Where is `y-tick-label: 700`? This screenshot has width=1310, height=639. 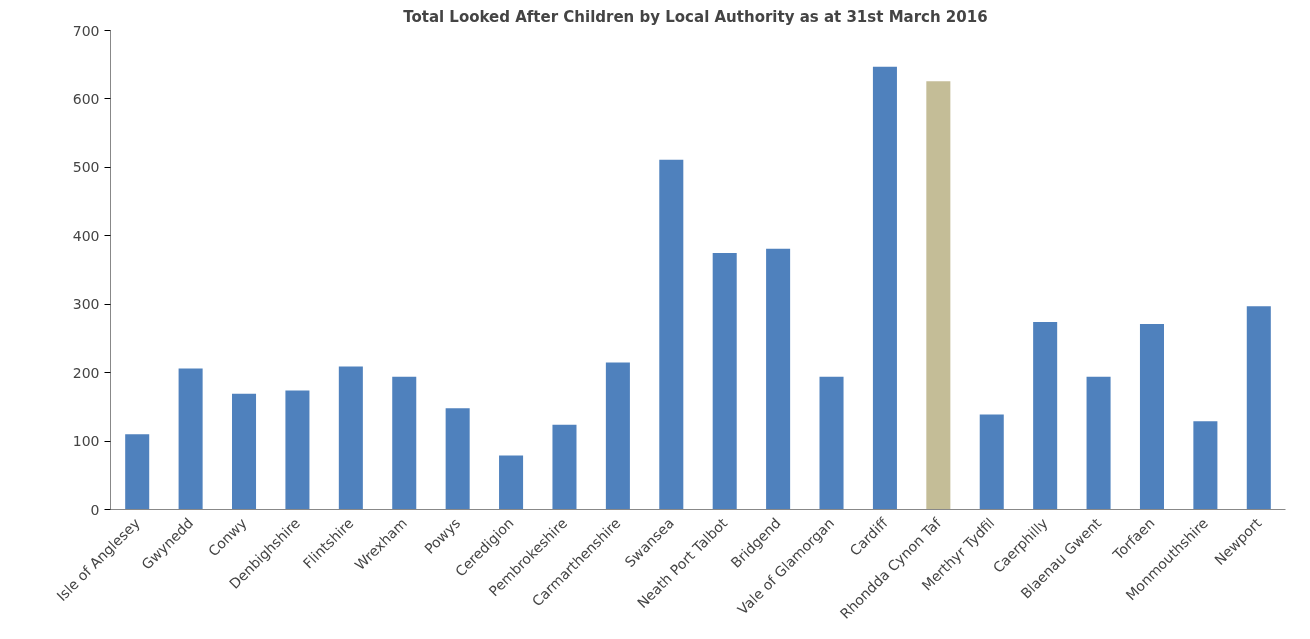
y-tick-label: 700 is located at coordinates (86, 30).